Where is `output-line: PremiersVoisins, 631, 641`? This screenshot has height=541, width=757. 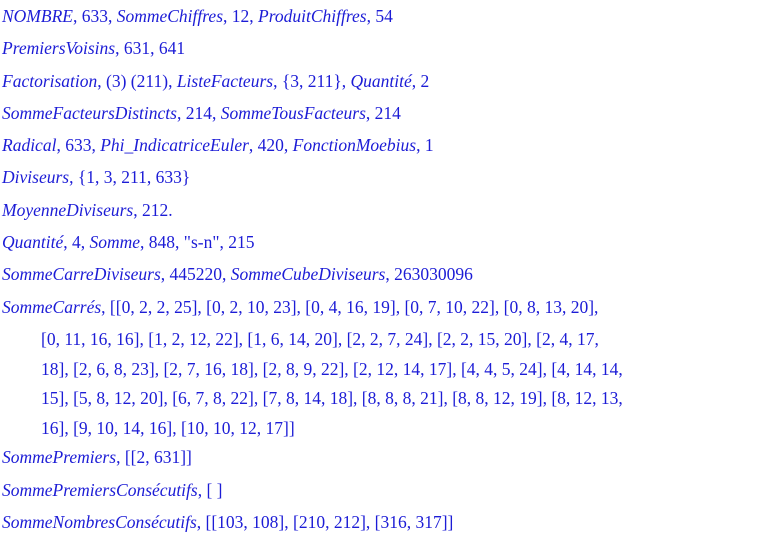 output-line: PremiersVoisins, 631, 641 is located at coordinates (379, 51).